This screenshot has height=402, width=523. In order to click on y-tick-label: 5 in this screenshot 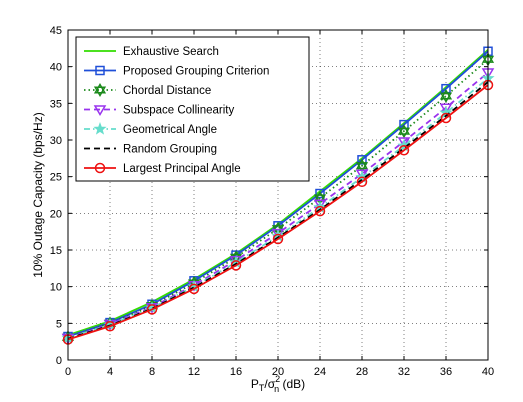, I will do `click(59, 324)`.